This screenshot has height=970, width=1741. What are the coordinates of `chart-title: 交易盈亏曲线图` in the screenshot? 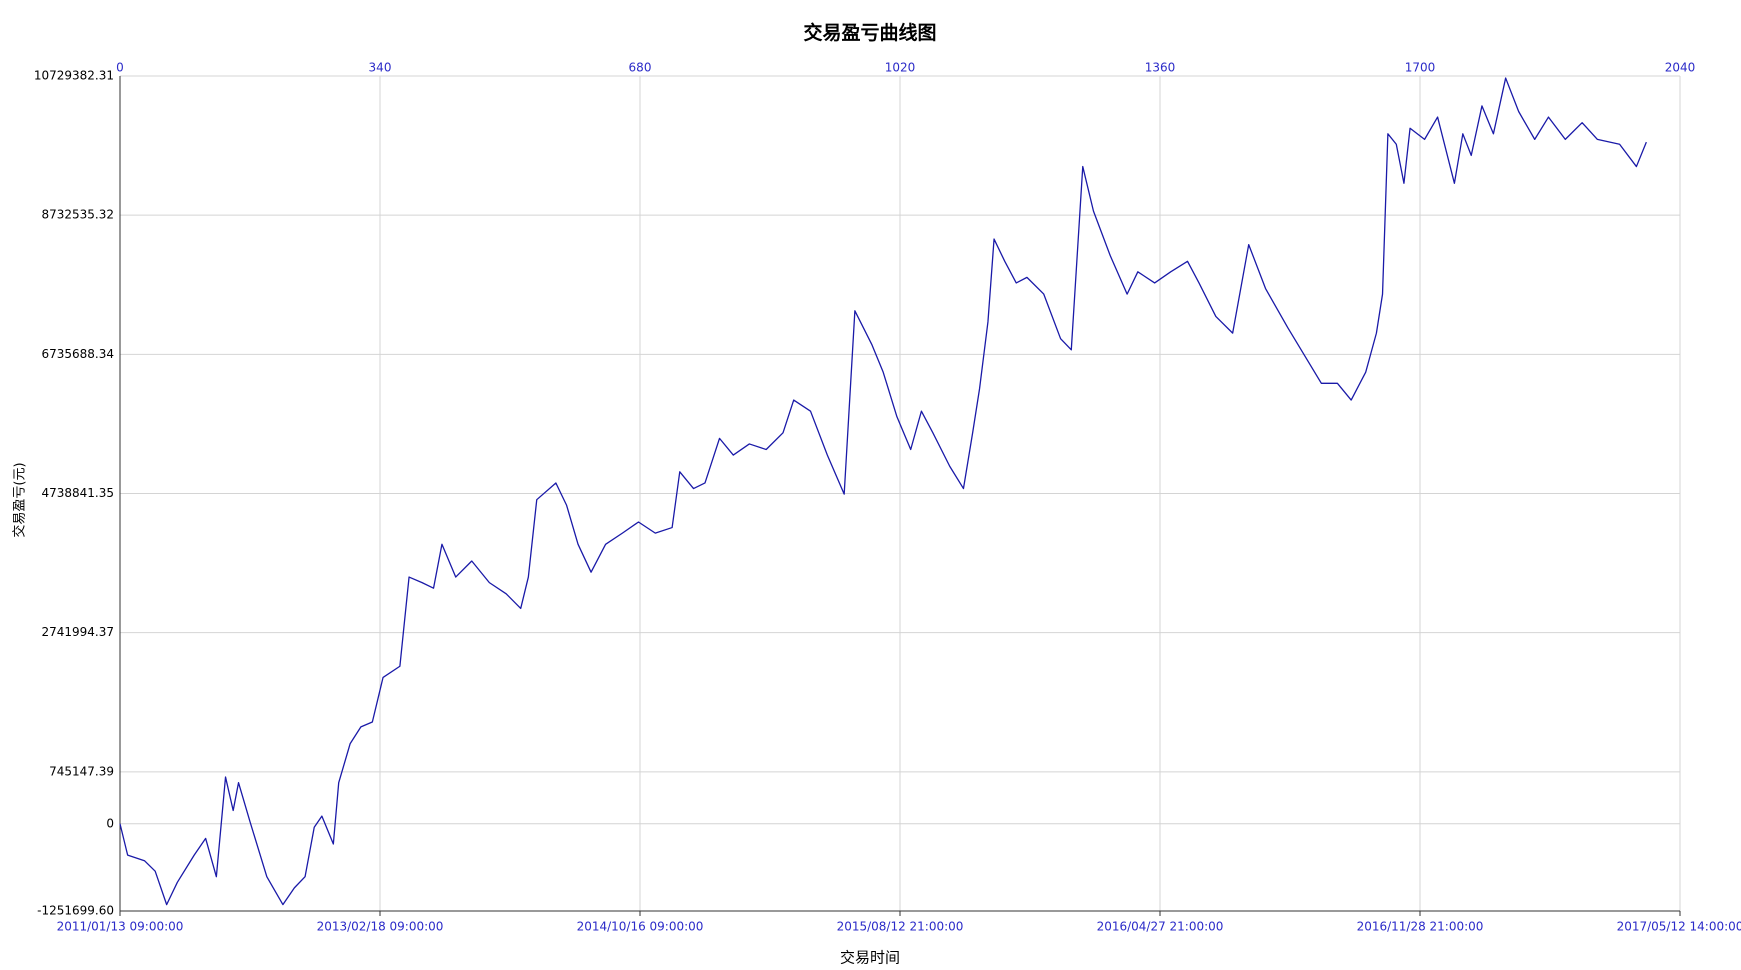 It's located at (869, 32).